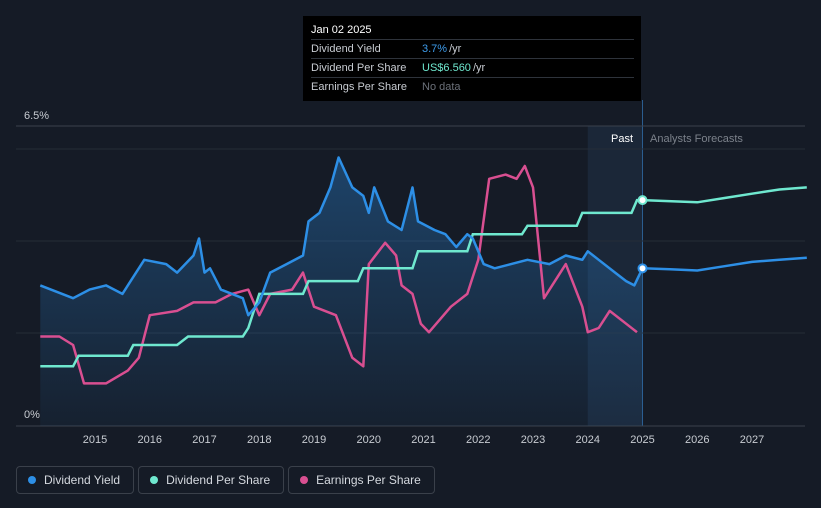  What do you see at coordinates (95, 440) in the screenshot?
I see `x-tick-label: 2015` at bounding box center [95, 440].